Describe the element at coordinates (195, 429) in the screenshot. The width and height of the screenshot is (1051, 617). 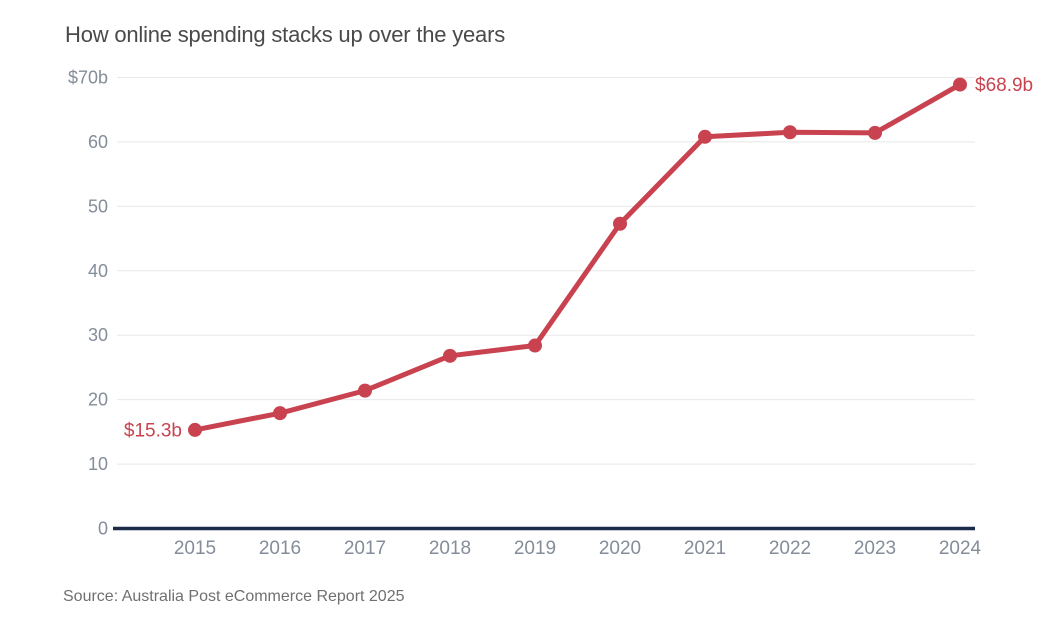
I see `data-point-2015` at that location.